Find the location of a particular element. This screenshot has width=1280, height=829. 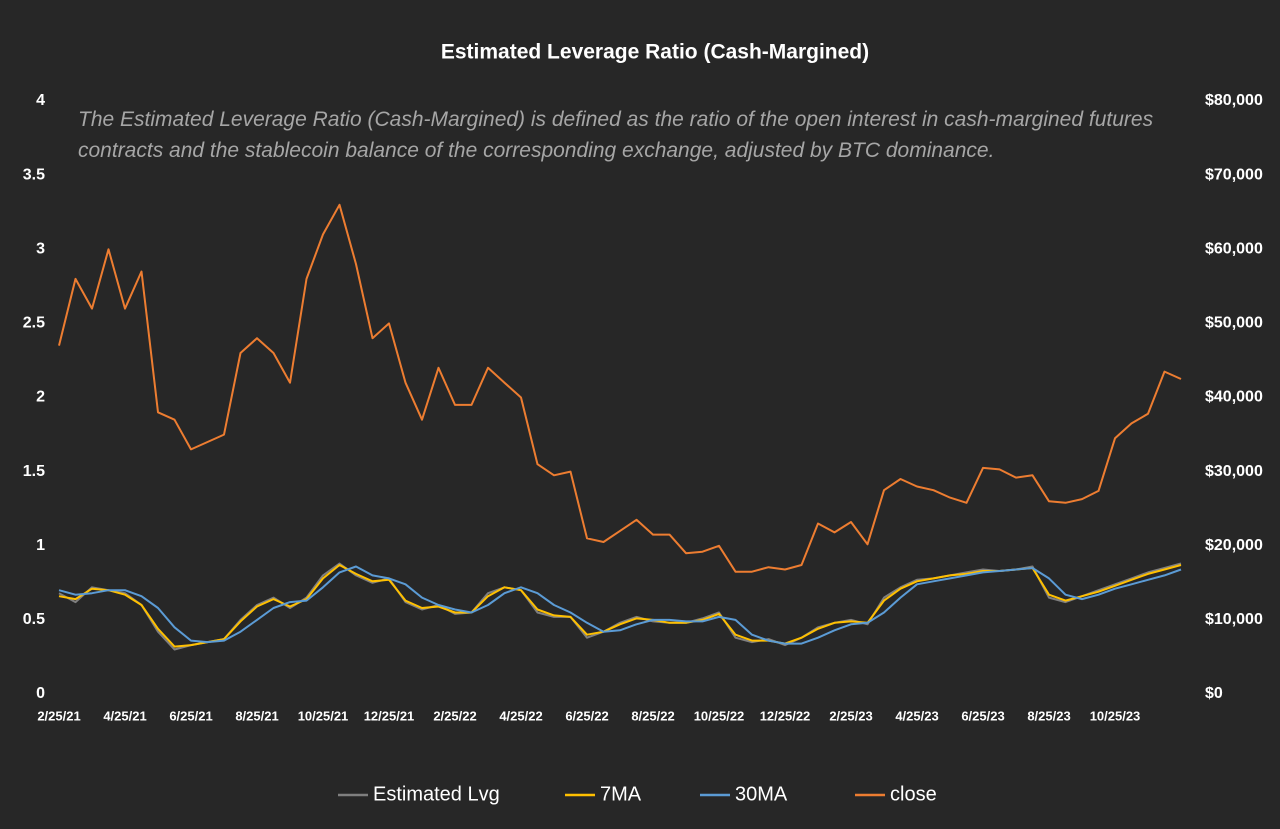

y-tick-label: 0 is located at coordinates (40, 693).